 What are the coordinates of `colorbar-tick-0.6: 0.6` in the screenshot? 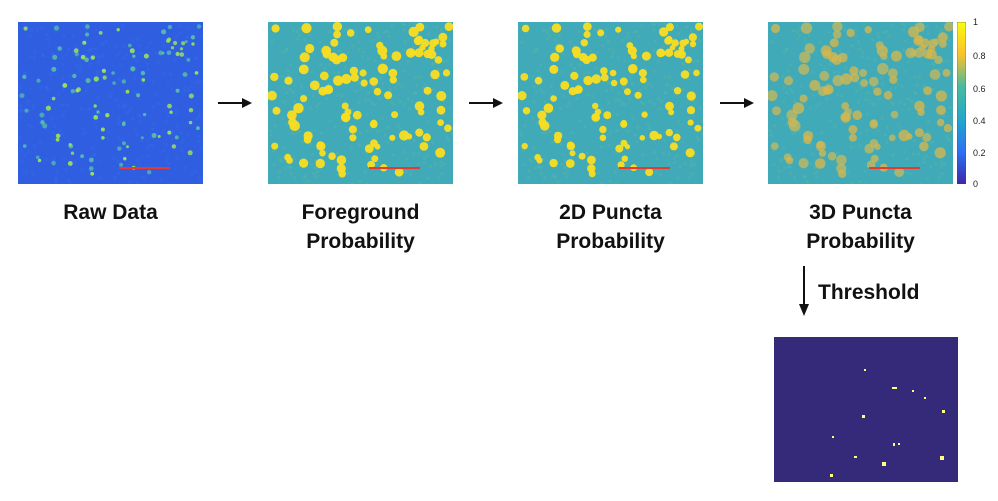 It's located at (979, 89).